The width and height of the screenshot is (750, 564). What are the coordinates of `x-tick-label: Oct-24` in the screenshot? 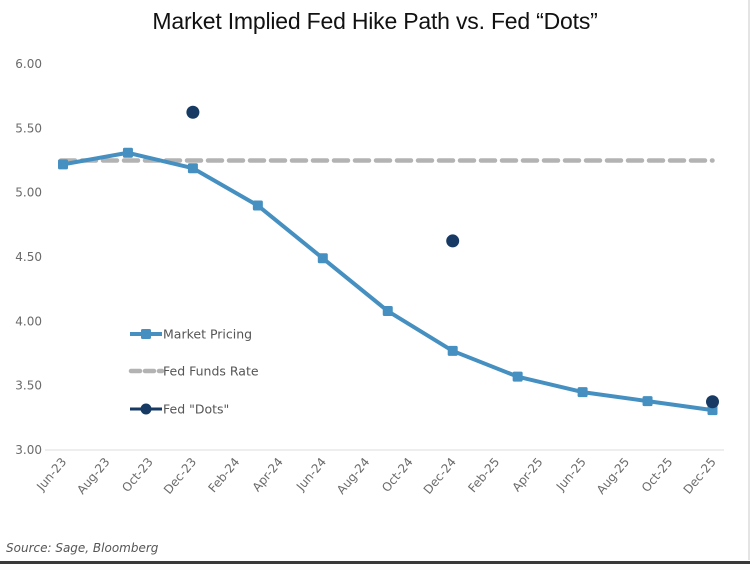 It's located at (397, 475).